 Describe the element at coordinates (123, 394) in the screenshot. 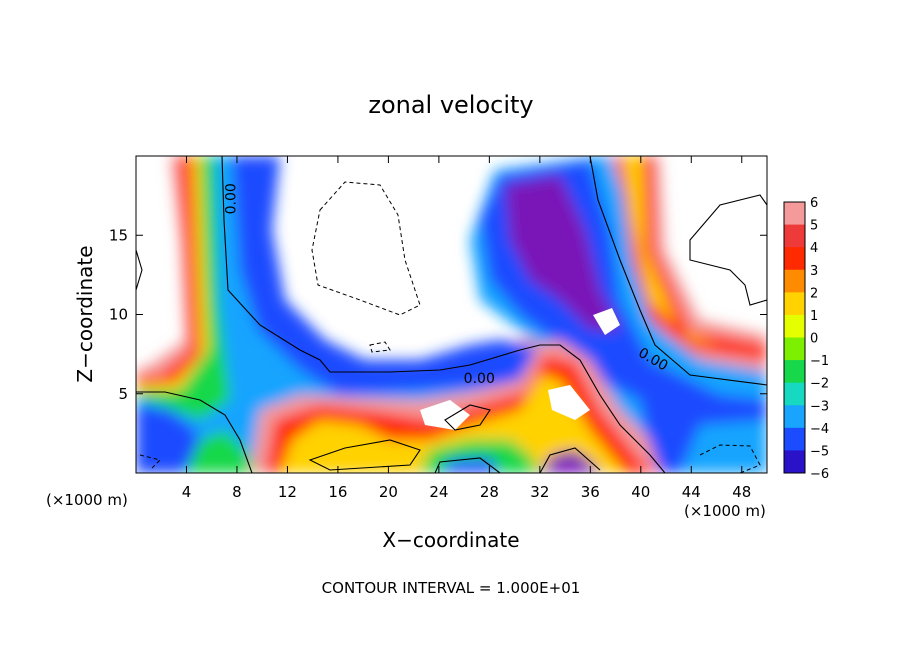

I see `y-tick-label: 5` at that location.